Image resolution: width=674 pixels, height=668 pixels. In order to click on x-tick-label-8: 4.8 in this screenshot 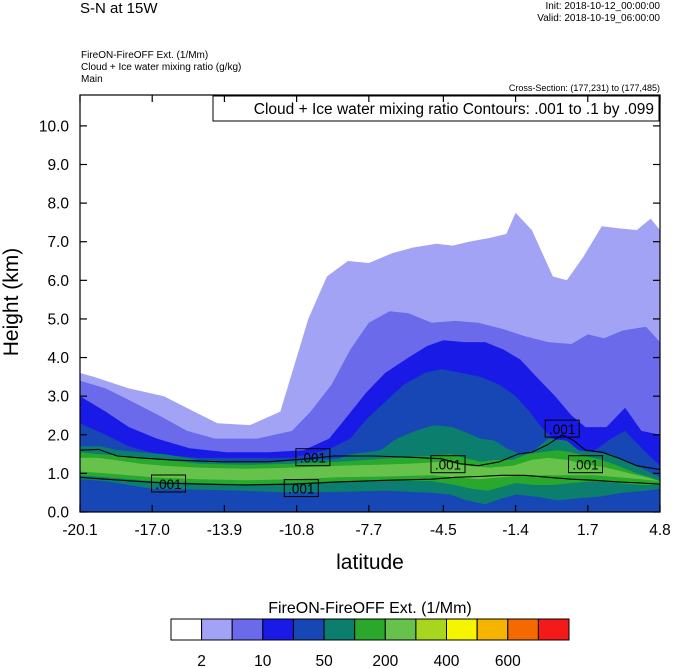, I will do `click(660, 530)`.